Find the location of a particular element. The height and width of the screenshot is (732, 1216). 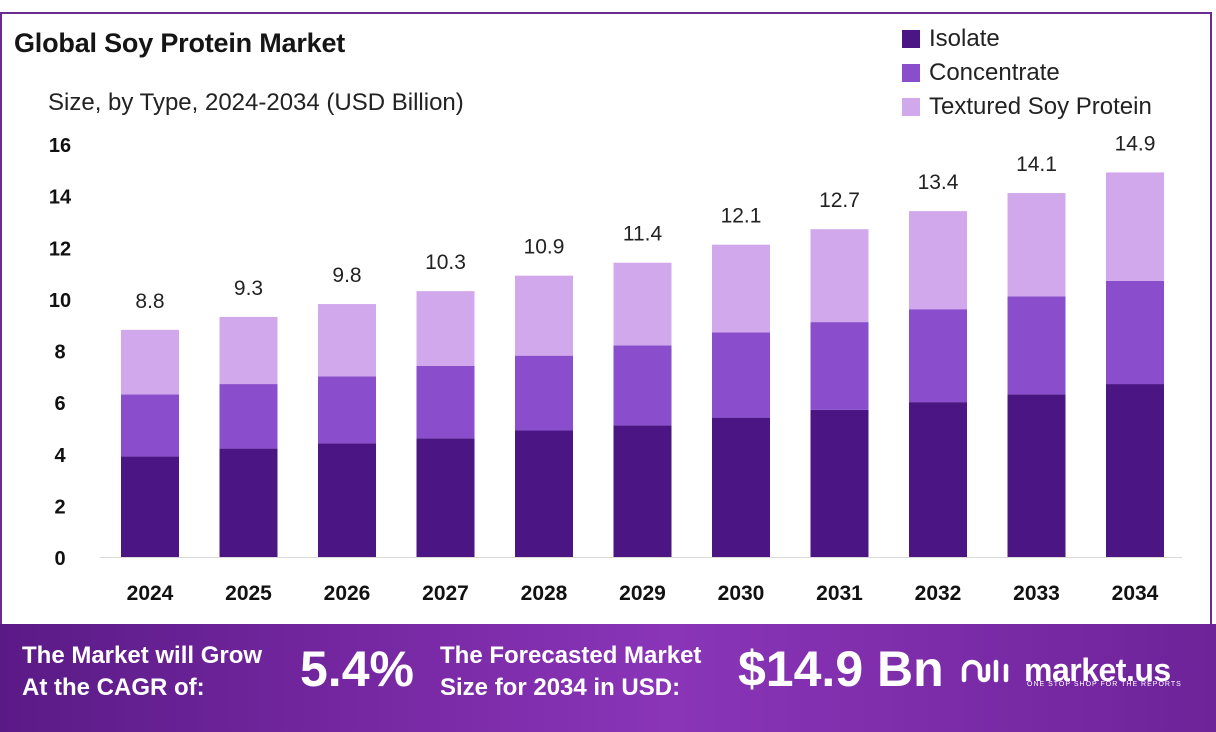

bar-total-label: 10.9 is located at coordinates (544, 247).